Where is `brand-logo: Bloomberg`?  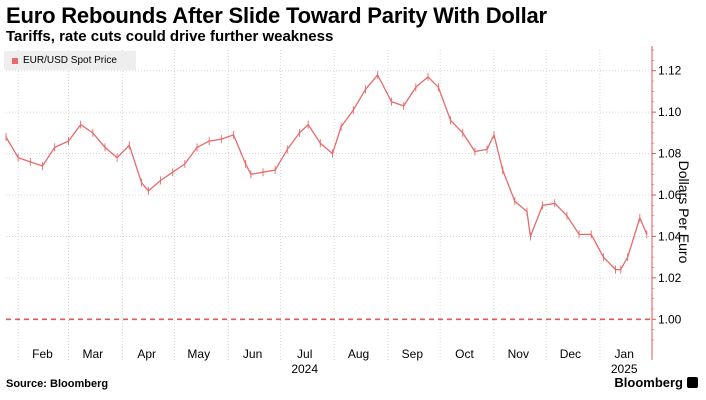 brand-logo: Bloomberg is located at coordinates (656, 382).